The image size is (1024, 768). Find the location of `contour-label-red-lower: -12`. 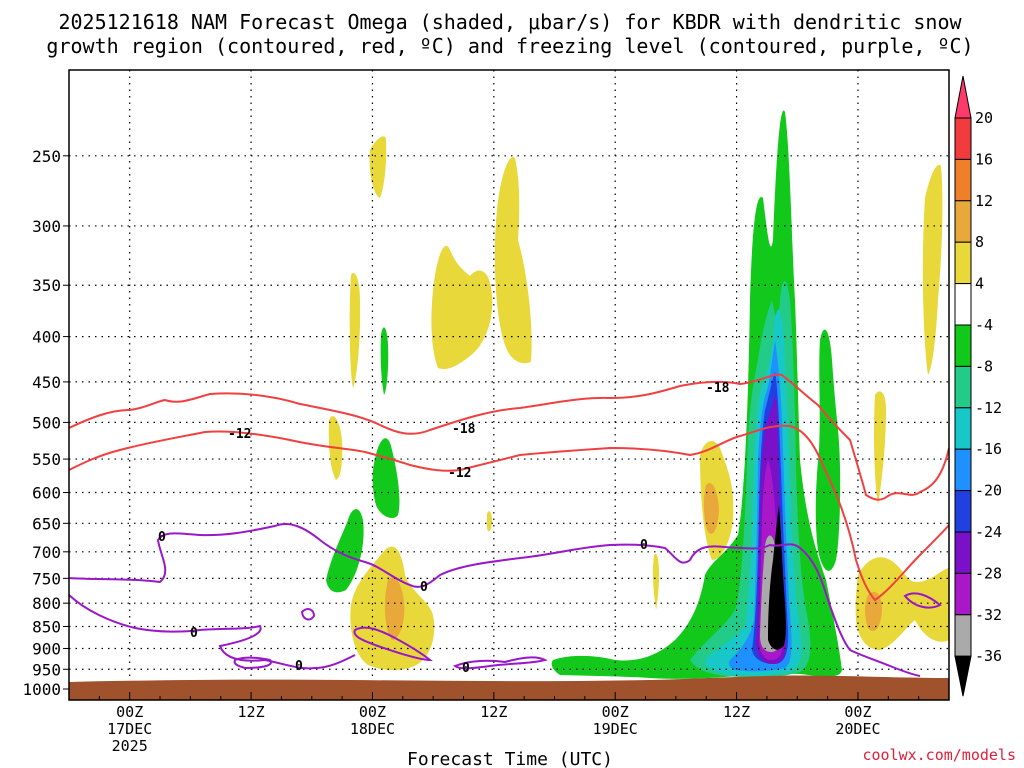

contour-label-red-lower: -12 is located at coordinates (459, 473).